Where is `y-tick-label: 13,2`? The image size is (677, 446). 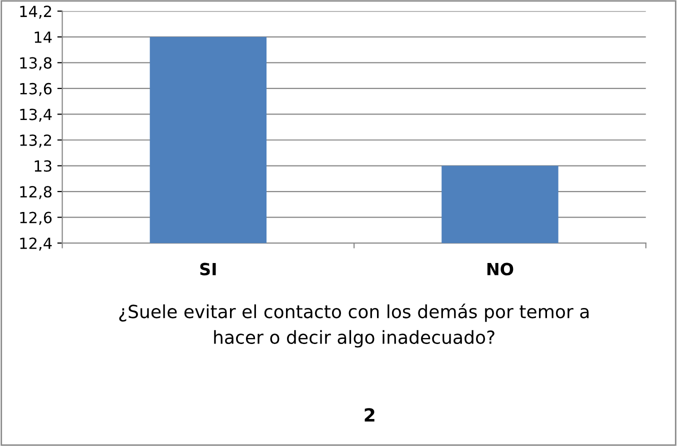 y-tick-label: 13,2 is located at coordinates (36, 141).